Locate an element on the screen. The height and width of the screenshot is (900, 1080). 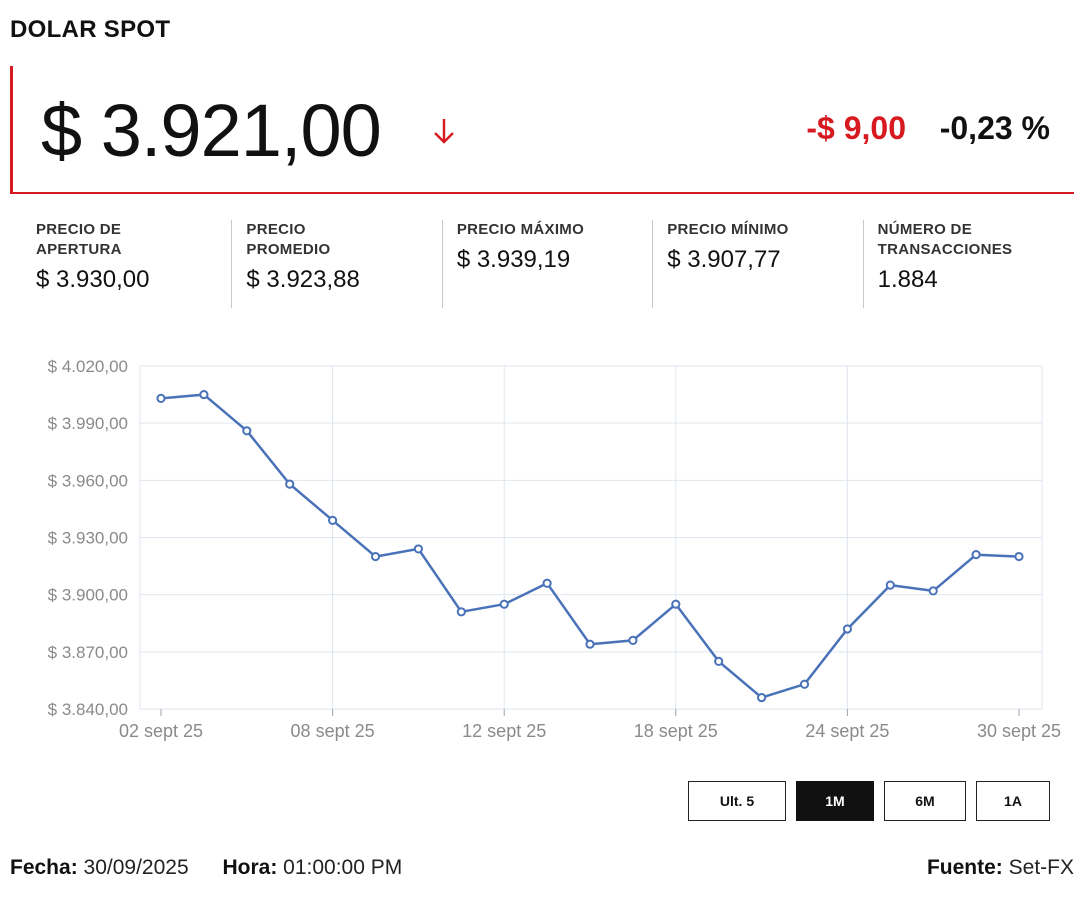
stat-value: $ 3.923,88 is located at coordinates (303, 279).